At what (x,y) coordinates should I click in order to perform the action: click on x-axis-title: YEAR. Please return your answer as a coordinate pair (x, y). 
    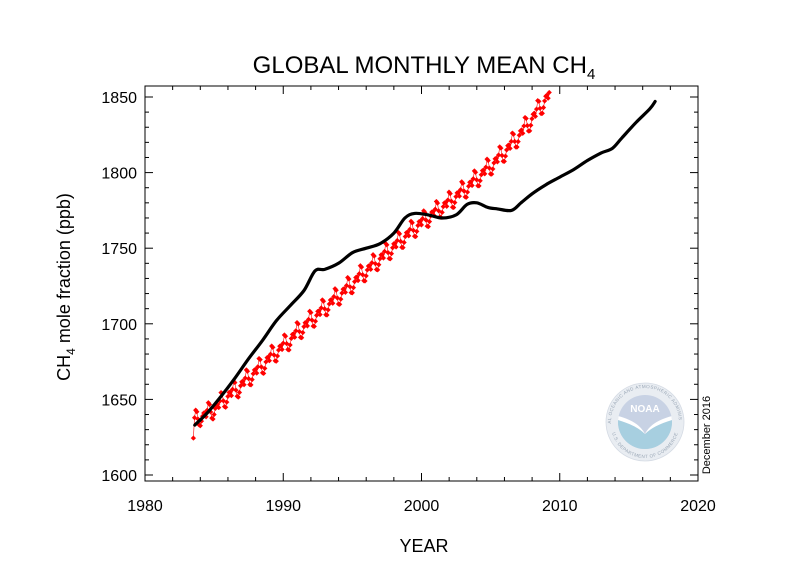
    Looking at the image, I should click on (423, 546).